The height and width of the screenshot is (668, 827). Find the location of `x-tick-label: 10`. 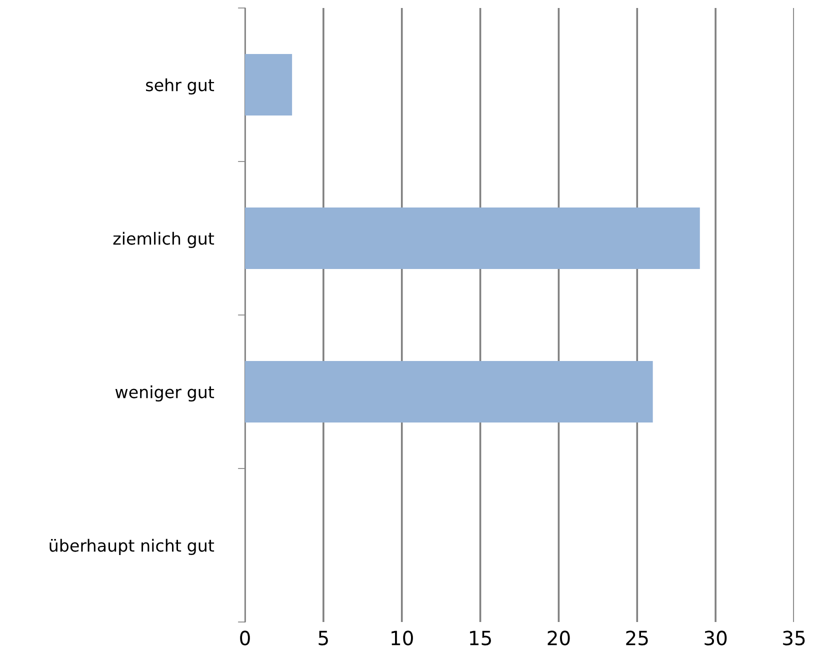

x-tick-label: 10 is located at coordinates (402, 638).